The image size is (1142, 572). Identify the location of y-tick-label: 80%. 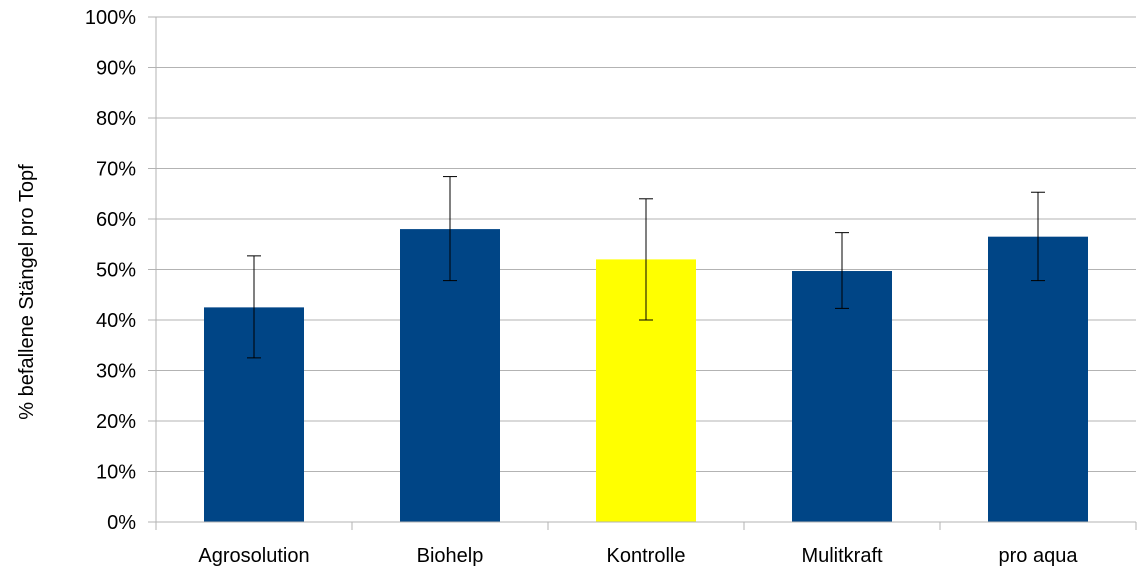
(116, 119).